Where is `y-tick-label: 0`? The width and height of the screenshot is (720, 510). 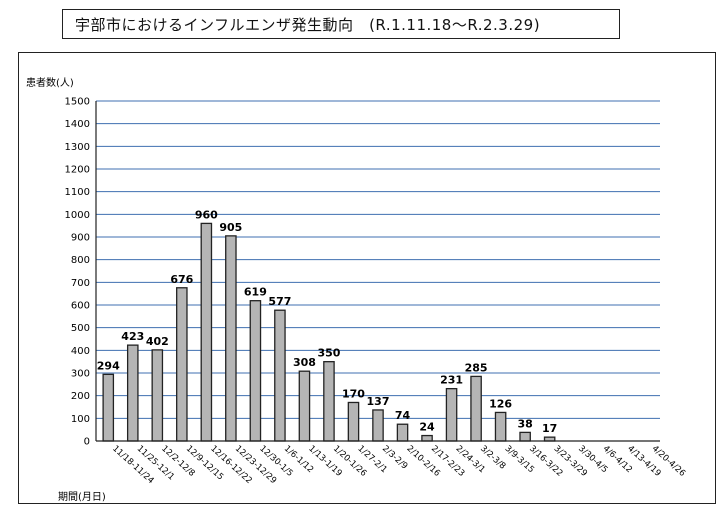
y-tick-label: 0 is located at coordinates (87, 442).